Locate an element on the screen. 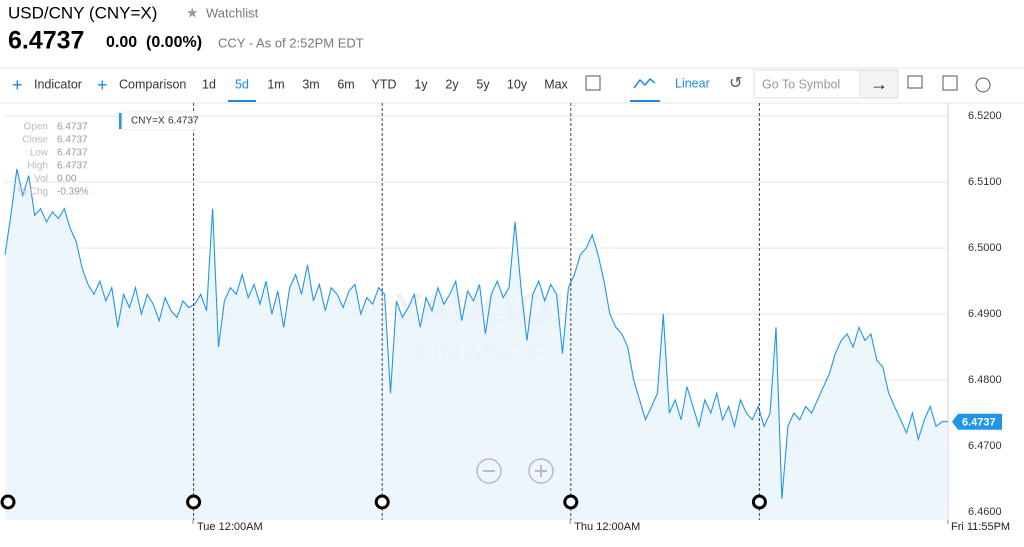  price: 6.4737 is located at coordinates (46, 41).